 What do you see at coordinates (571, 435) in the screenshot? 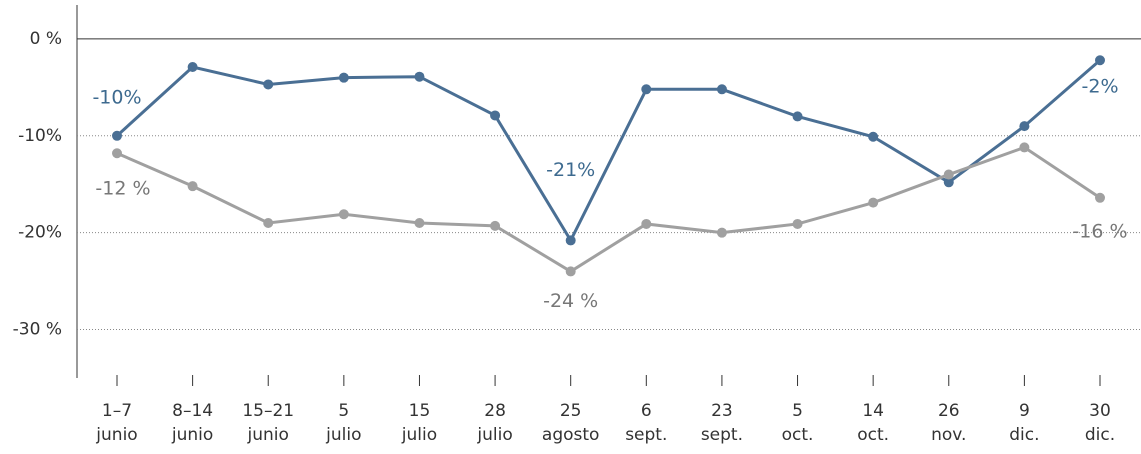
I see `x-tick-label: agosto` at bounding box center [571, 435].